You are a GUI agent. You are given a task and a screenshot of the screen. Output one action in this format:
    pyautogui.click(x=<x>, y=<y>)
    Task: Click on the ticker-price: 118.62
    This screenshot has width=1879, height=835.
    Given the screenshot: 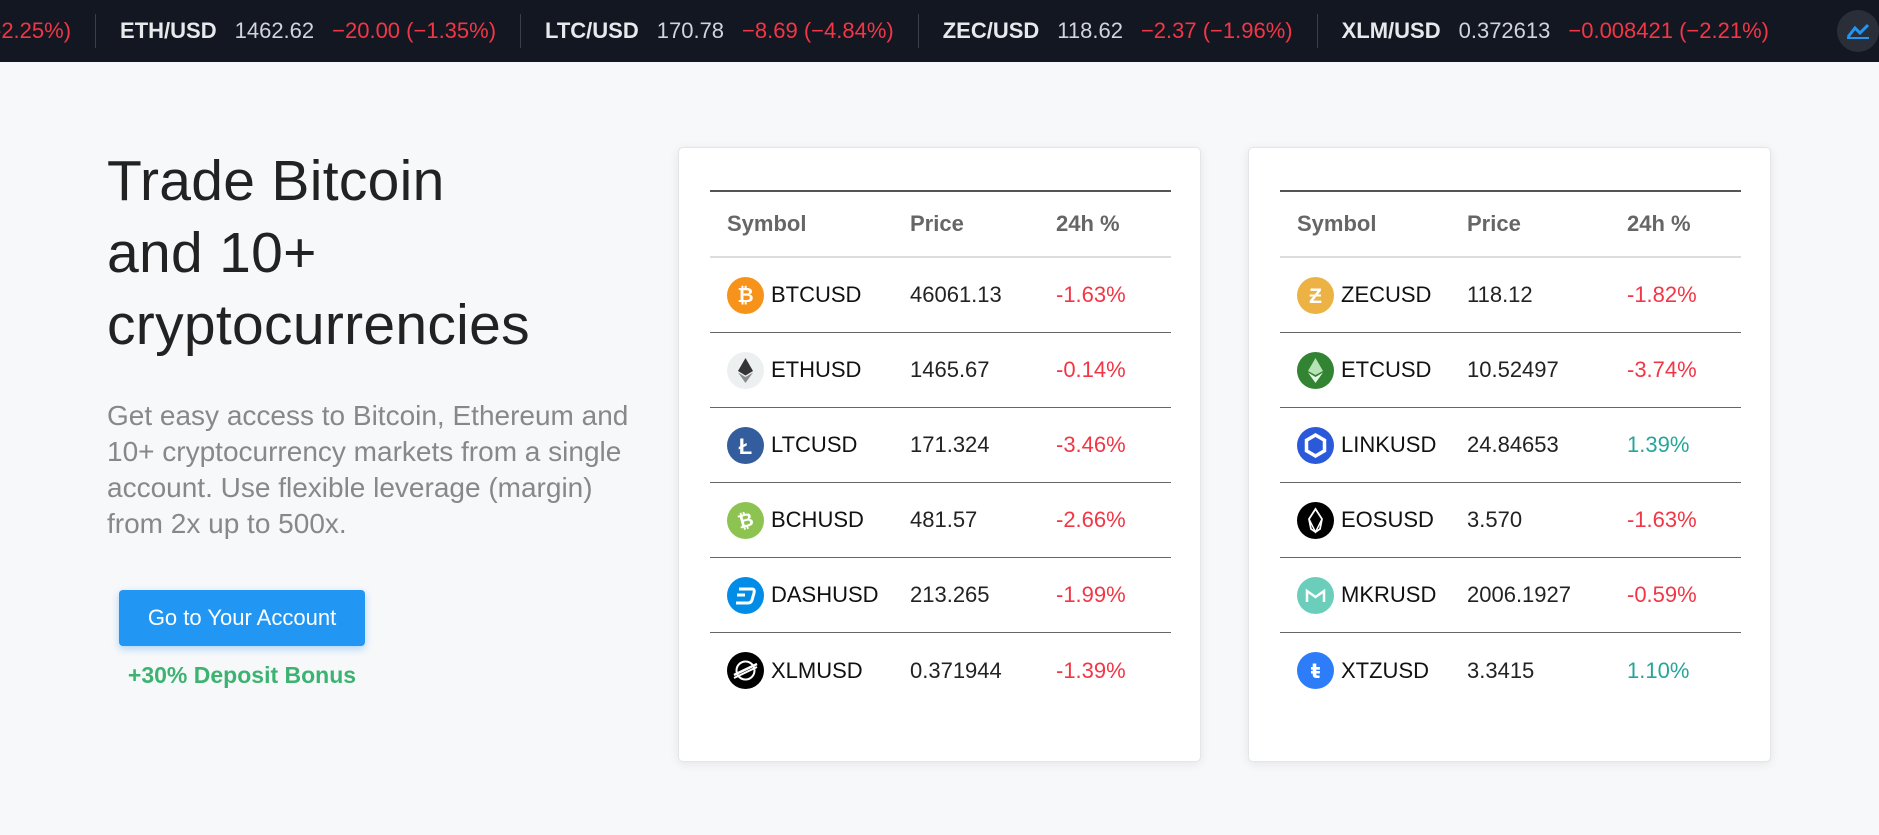 What is the action you would take?
    pyautogui.click(x=1090, y=30)
    